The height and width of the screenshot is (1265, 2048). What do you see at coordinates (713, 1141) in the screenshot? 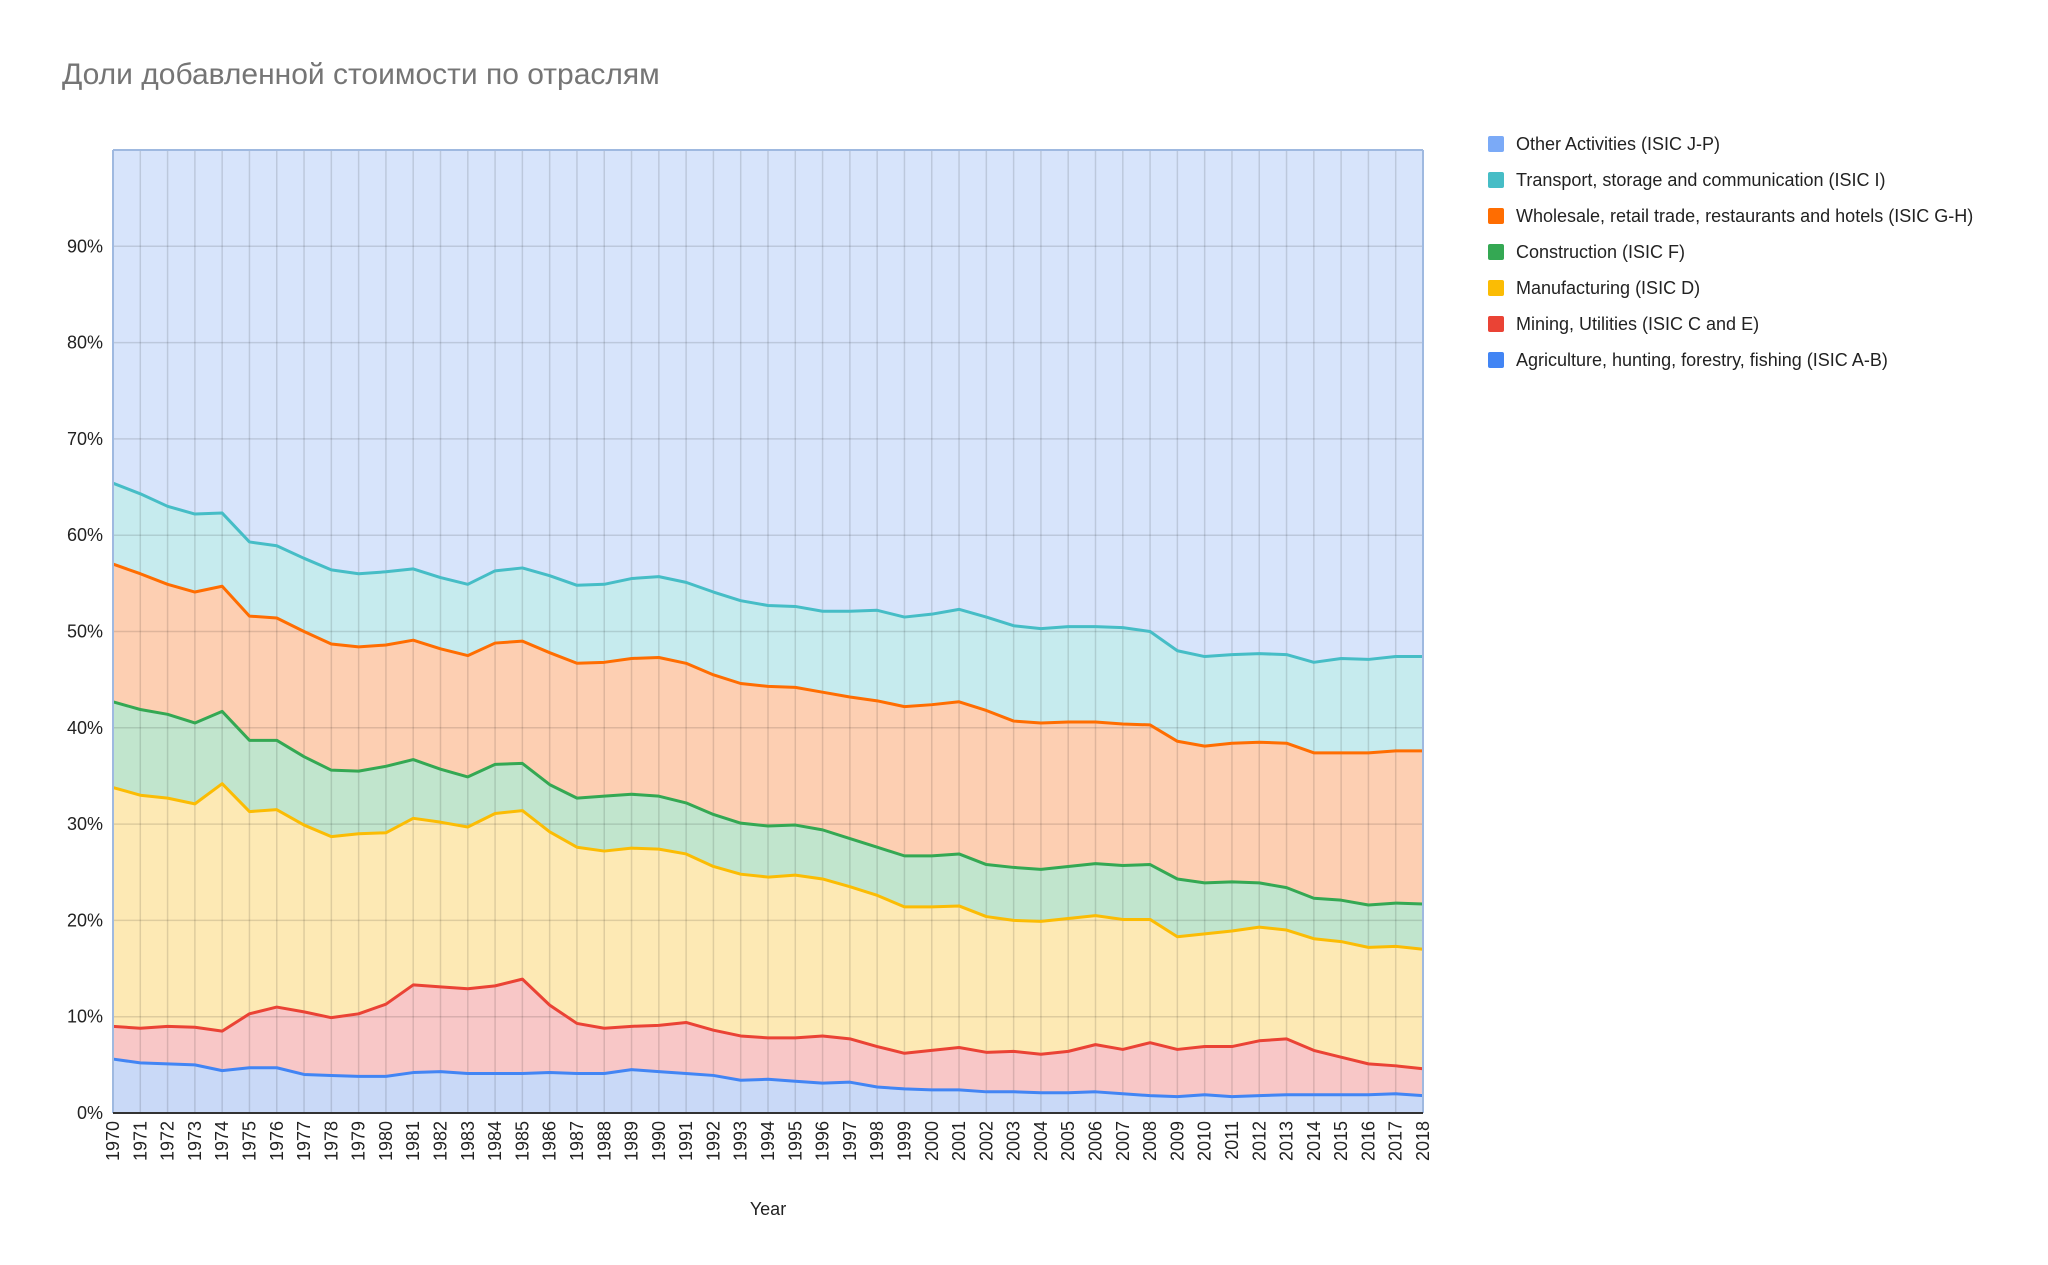
I see `x-tick-label: 1992` at bounding box center [713, 1141].